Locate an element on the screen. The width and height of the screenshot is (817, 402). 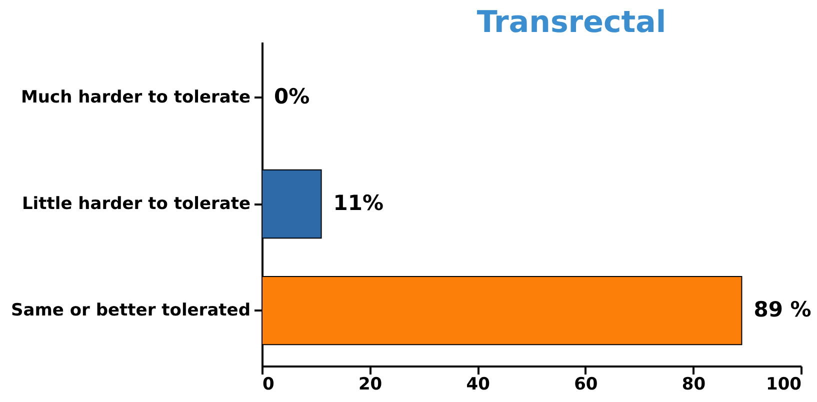
data-label: 0% is located at coordinates (292, 96).